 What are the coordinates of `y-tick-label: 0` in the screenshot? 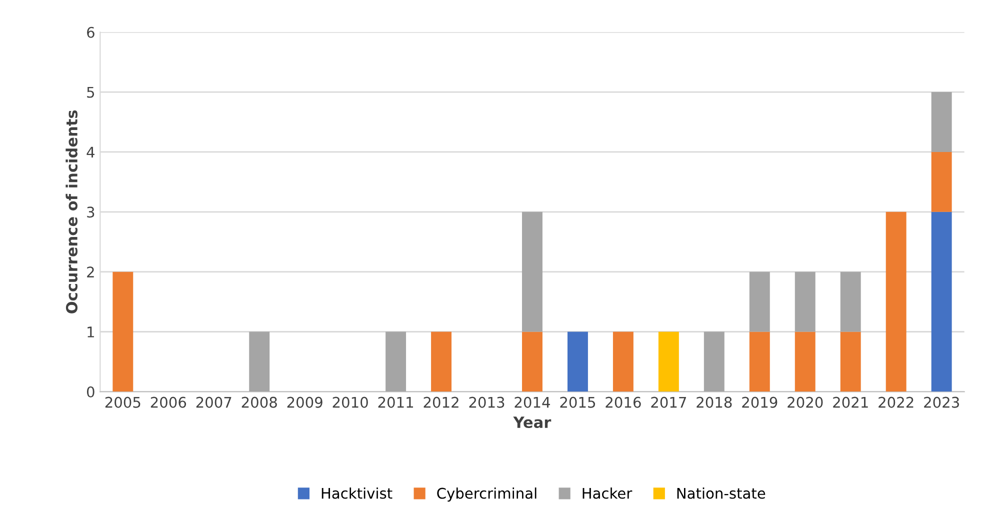 It's located at (90, 392).